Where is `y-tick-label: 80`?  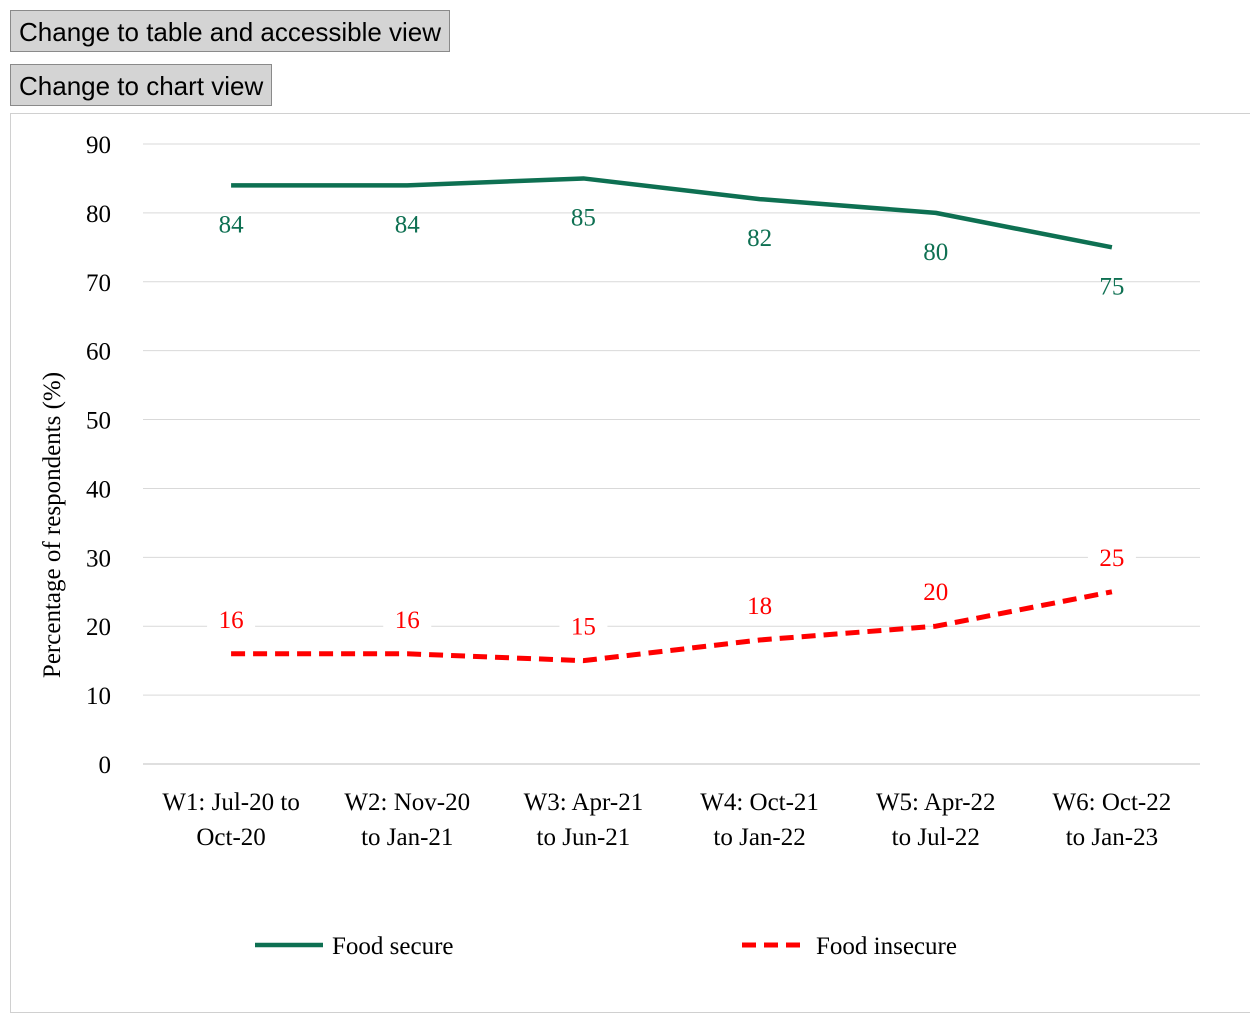
y-tick-label: 80 is located at coordinates (98, 214).